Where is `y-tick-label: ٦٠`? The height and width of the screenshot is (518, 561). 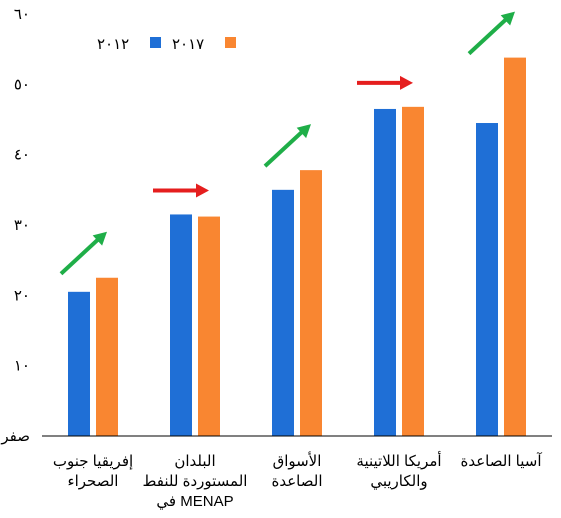
y-tick-label: ٦٠ is located at coordinates (22, 14).